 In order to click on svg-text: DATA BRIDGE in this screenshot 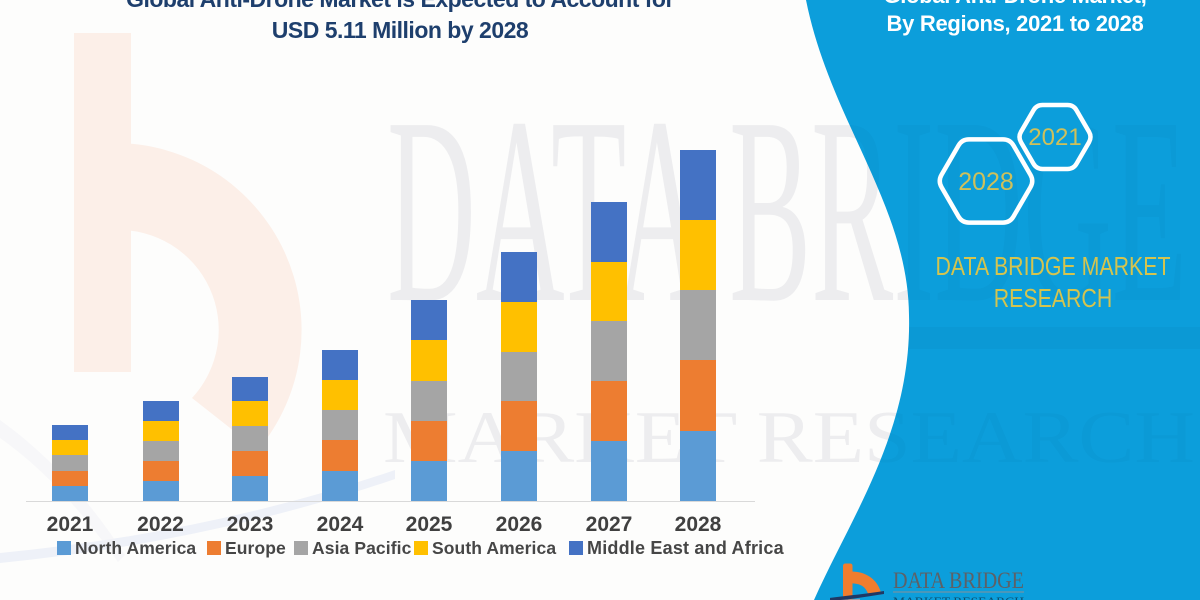, I will do `click(958, 580)`.